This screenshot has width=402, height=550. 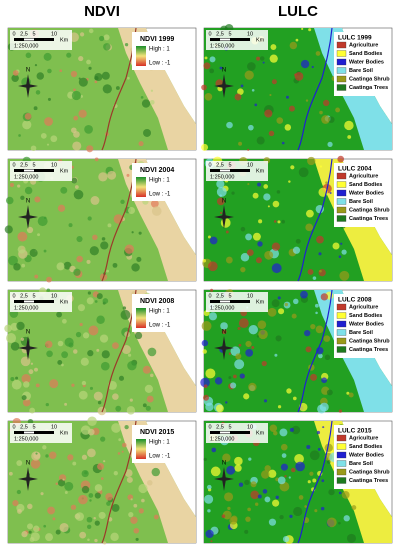 What do you see at coordinates (365, 185) in the screenshot?
I see `legend-label: Sand Bodies` at bounding box center [365, 185].